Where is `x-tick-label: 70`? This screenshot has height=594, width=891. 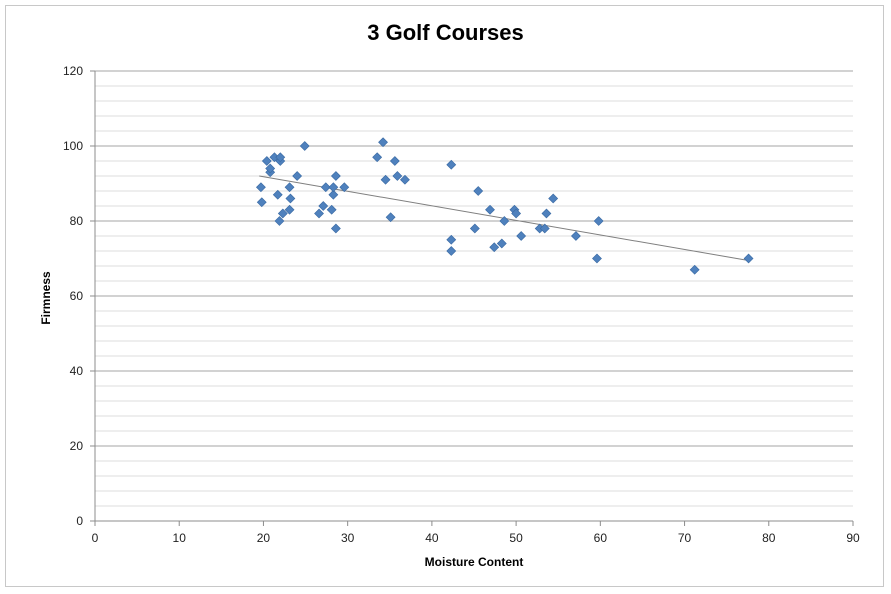
x-tick-label: 70 is located at coordinates (685, 538).